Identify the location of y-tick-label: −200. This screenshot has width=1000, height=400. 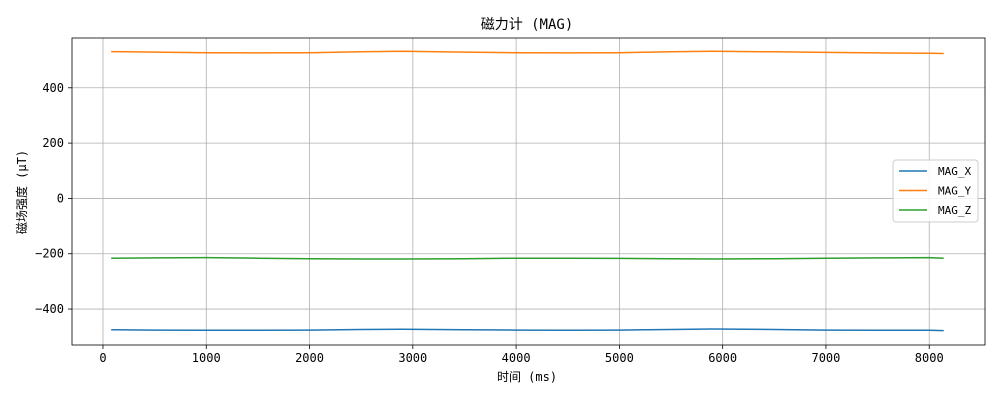
(49, 254).